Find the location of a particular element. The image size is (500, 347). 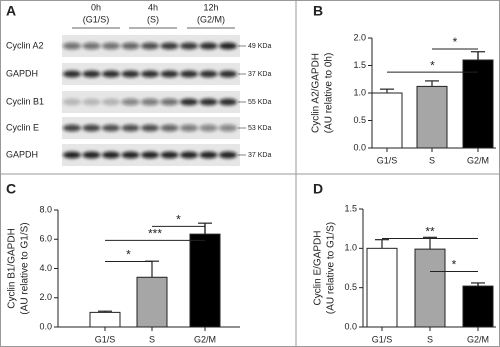

y-tick-label: 1.0 is located at coordinates (359, 92).